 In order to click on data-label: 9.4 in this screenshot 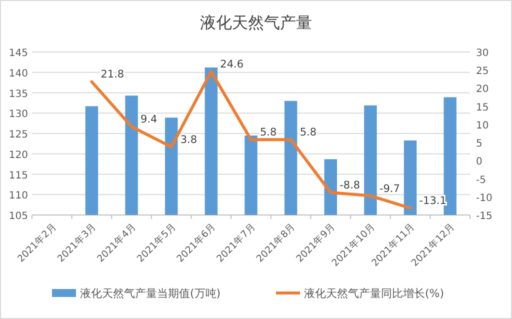, I will do `click(149, 120)`.